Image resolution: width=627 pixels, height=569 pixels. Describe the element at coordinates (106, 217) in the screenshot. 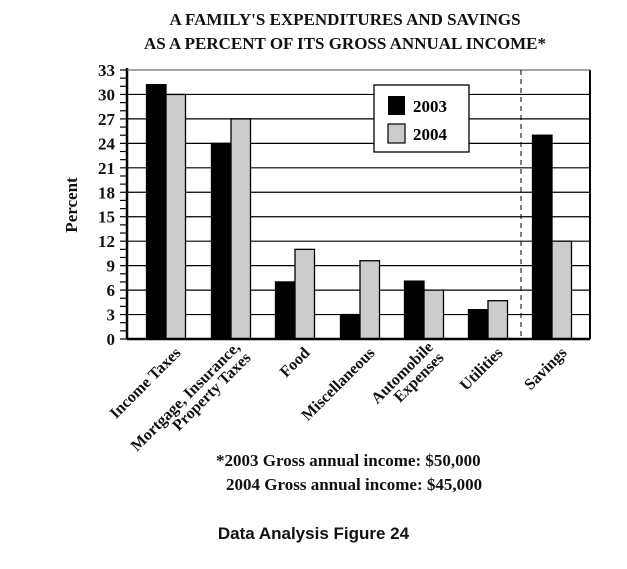

I see `y-tick-label: 15` at that location.